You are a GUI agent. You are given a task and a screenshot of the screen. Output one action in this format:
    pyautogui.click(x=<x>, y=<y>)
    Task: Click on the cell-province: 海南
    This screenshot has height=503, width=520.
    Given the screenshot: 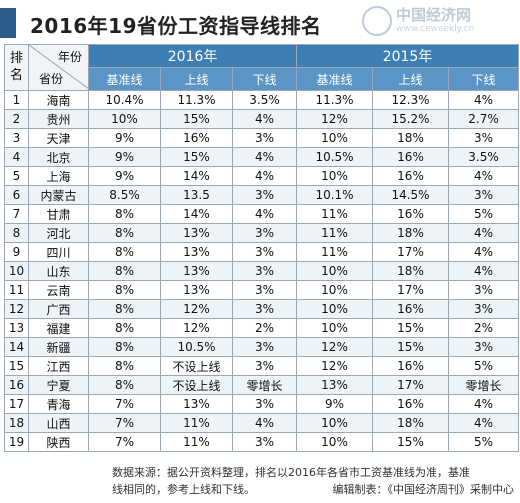 What is the action you would take?
    pyautogui.click(x=58, y=100)
    